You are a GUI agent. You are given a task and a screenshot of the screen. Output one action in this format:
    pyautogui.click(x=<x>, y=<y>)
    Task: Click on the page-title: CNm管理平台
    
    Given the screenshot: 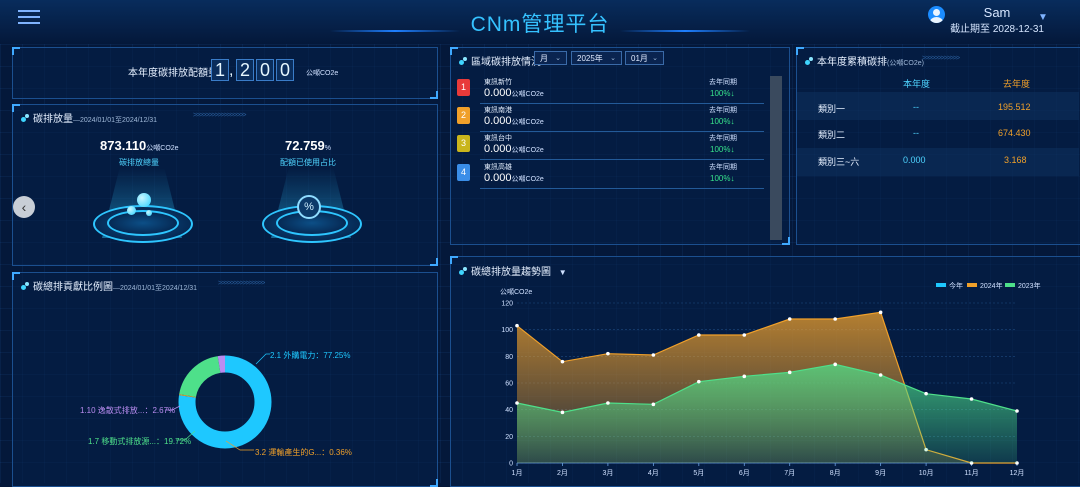 What is the action you would take?
    pyautogui.click(x=540, y=24)
    